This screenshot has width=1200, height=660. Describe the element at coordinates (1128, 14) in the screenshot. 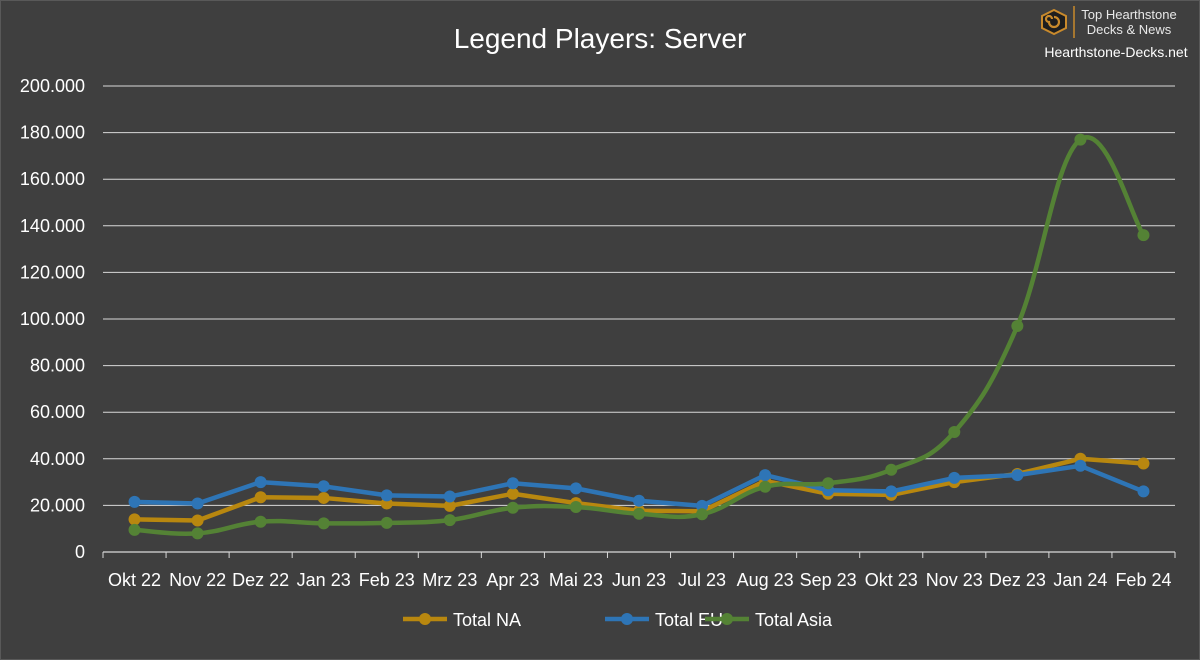

I see `brand-line1: Top Hearthstone` at that location.